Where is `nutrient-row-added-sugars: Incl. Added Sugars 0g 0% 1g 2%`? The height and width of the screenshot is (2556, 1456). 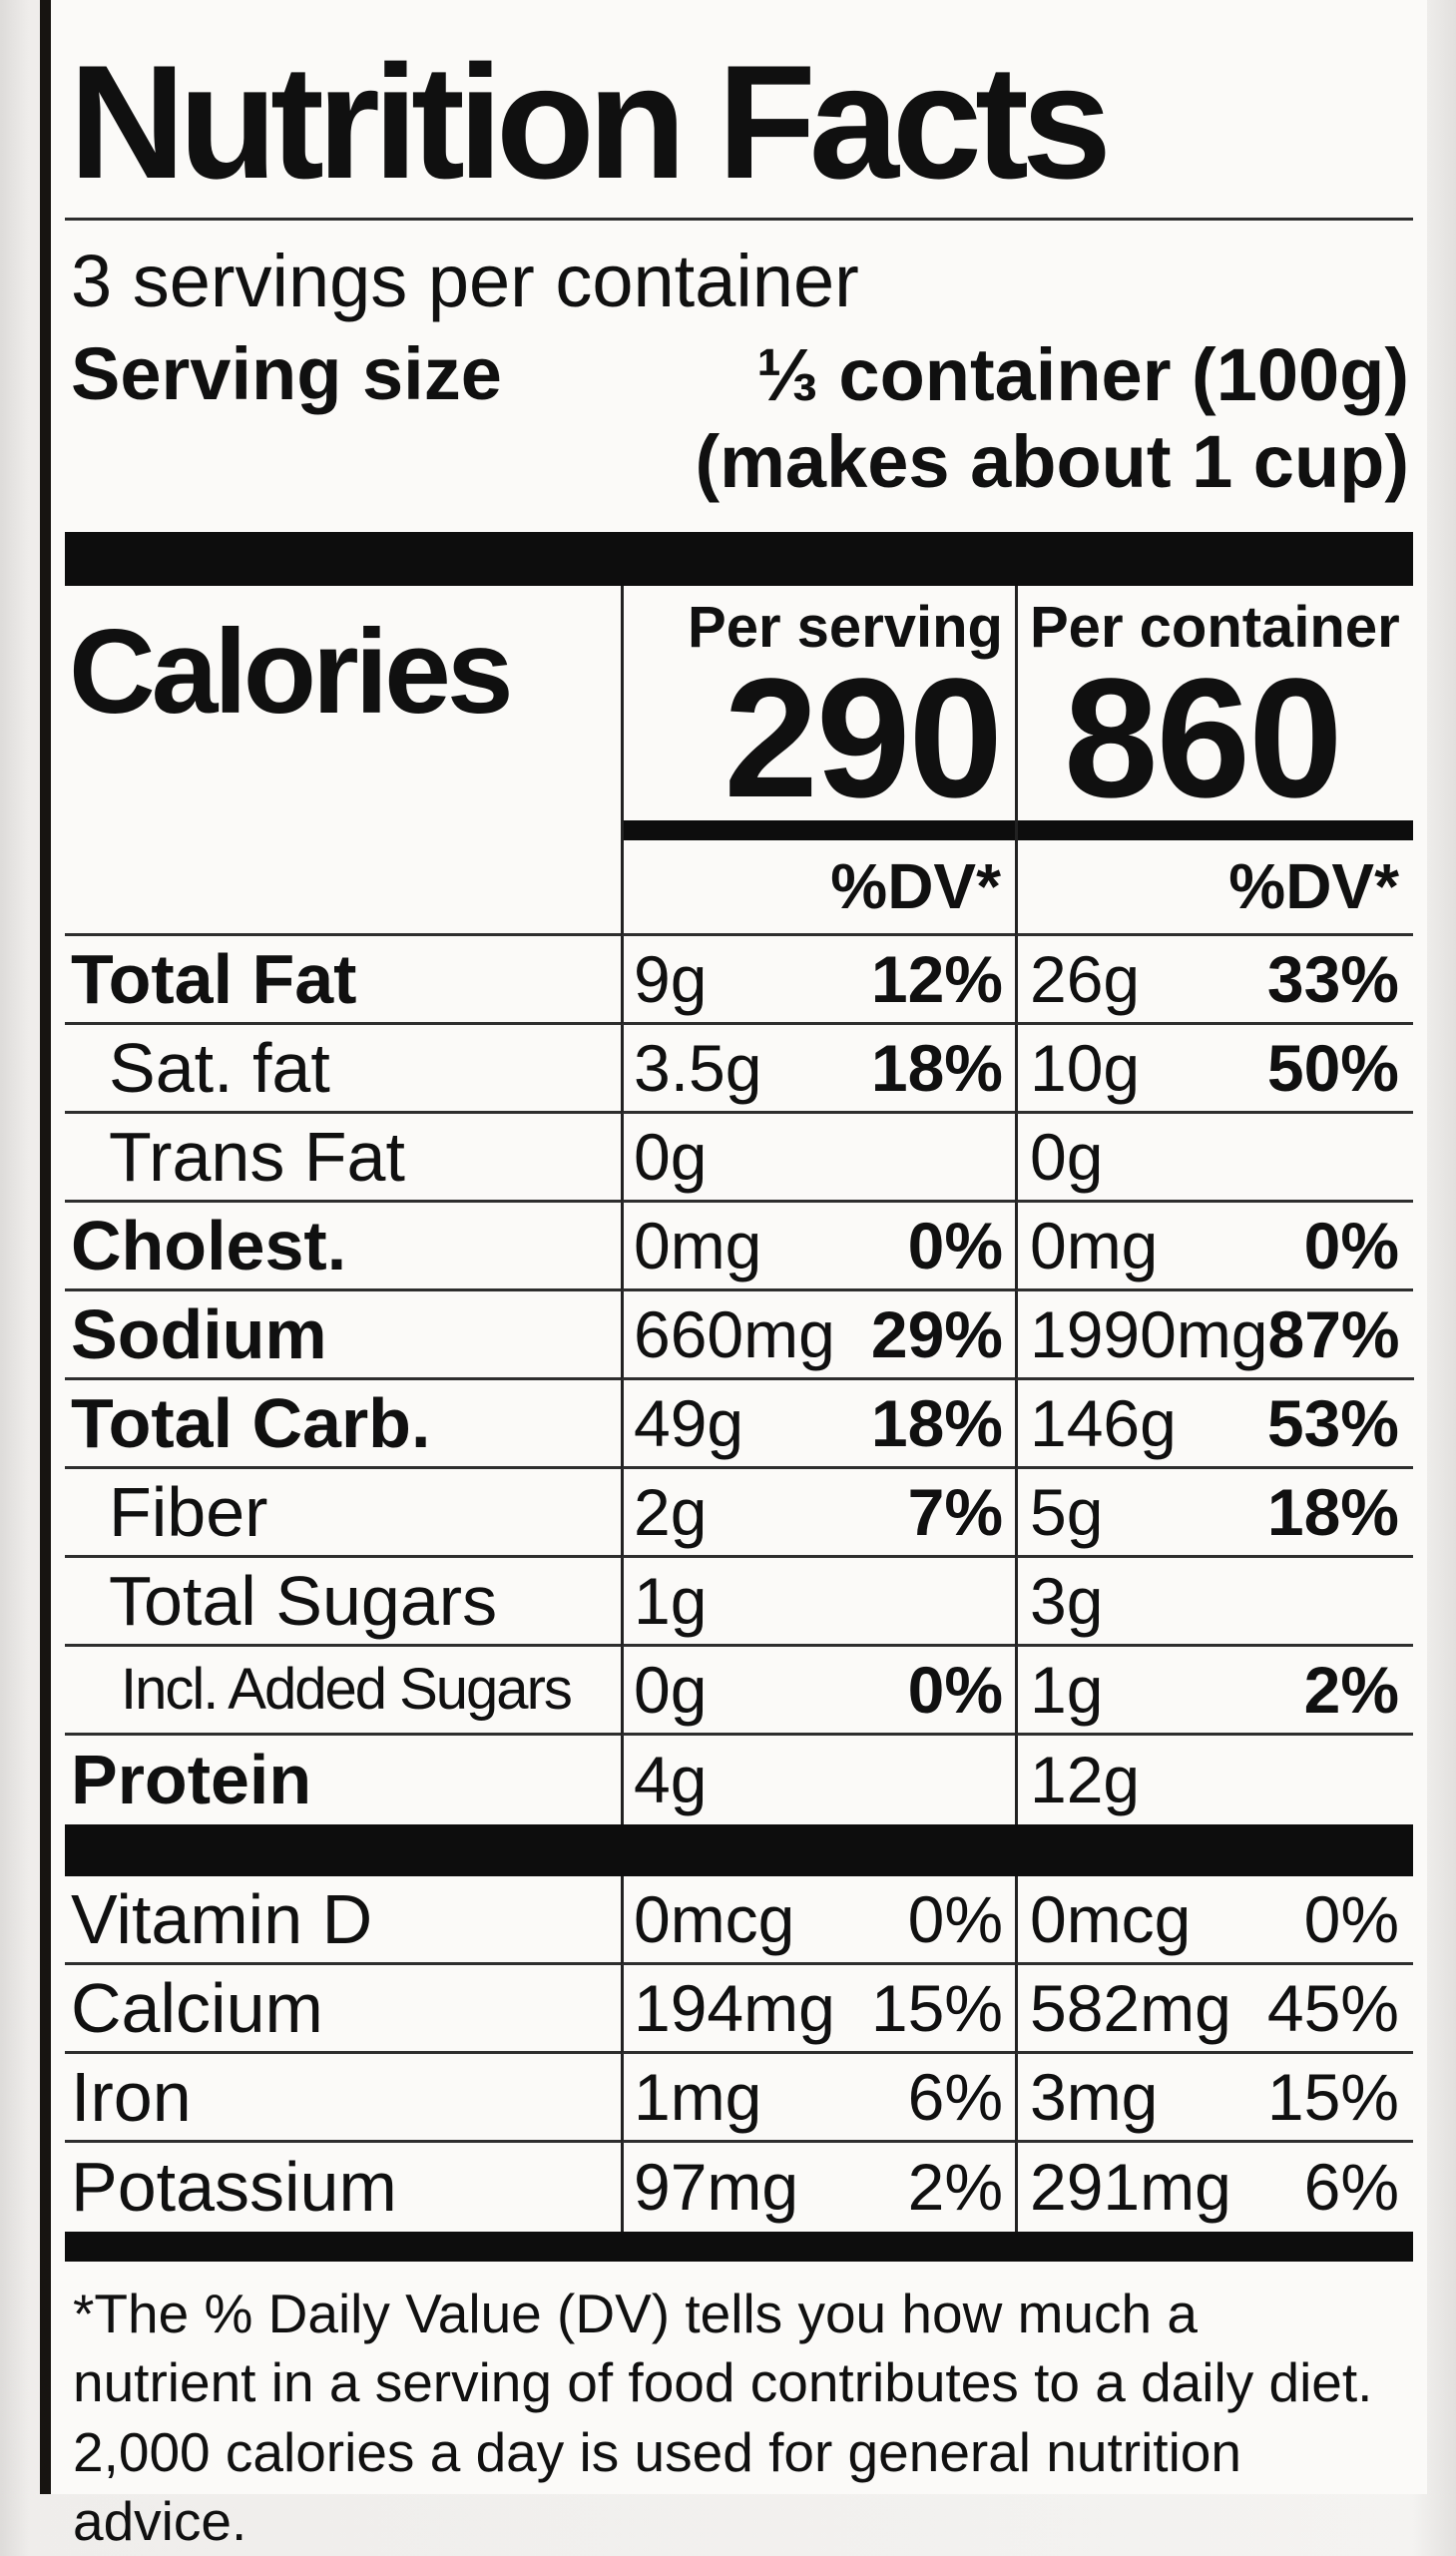
nutrient-row-added-sugars: Incl. Added Sugars 0g 0% 1g 2% is located at coordinates (739, 1691).